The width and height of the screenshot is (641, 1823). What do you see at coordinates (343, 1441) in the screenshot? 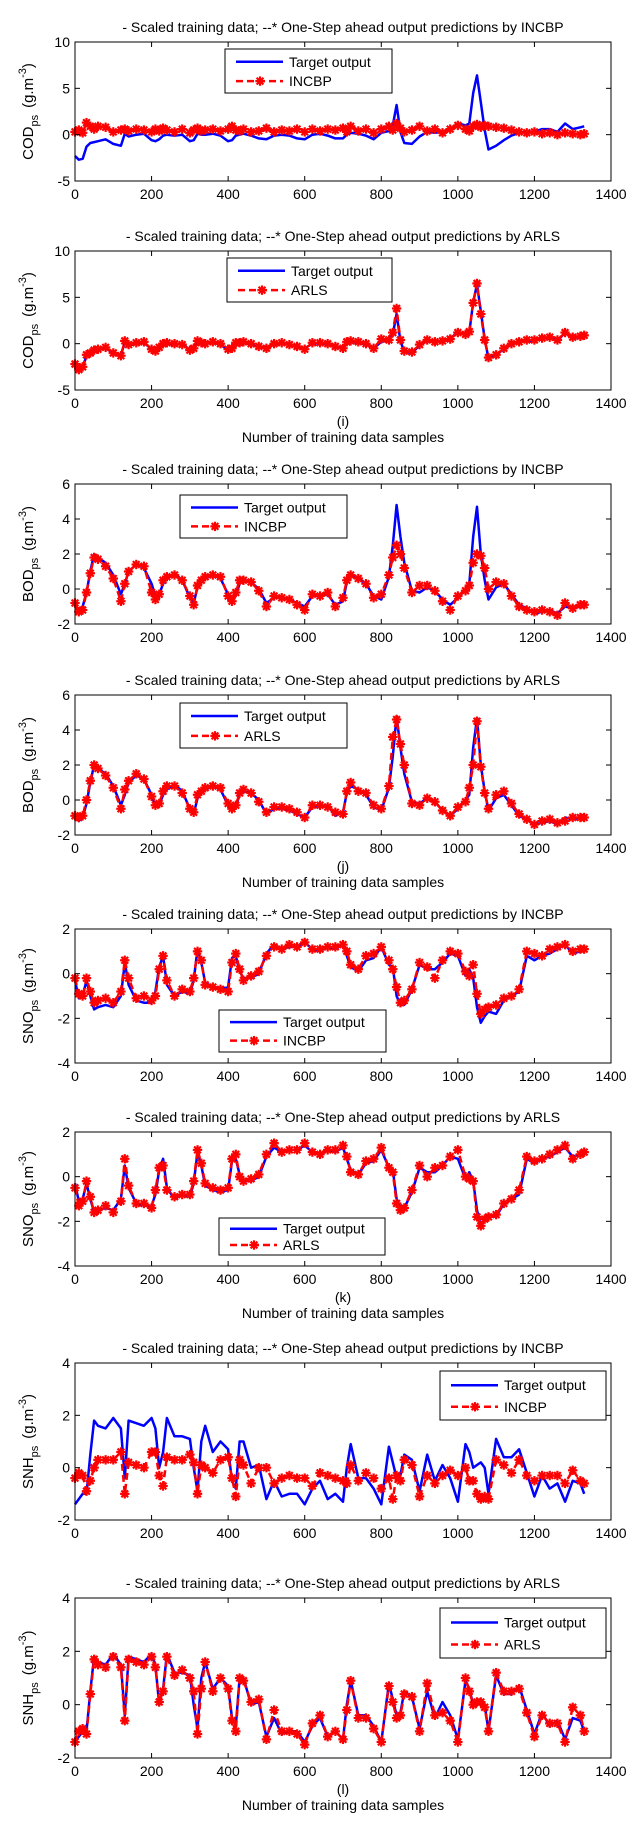
I see `plot-area-frame` at bounding box center [343, 1441].